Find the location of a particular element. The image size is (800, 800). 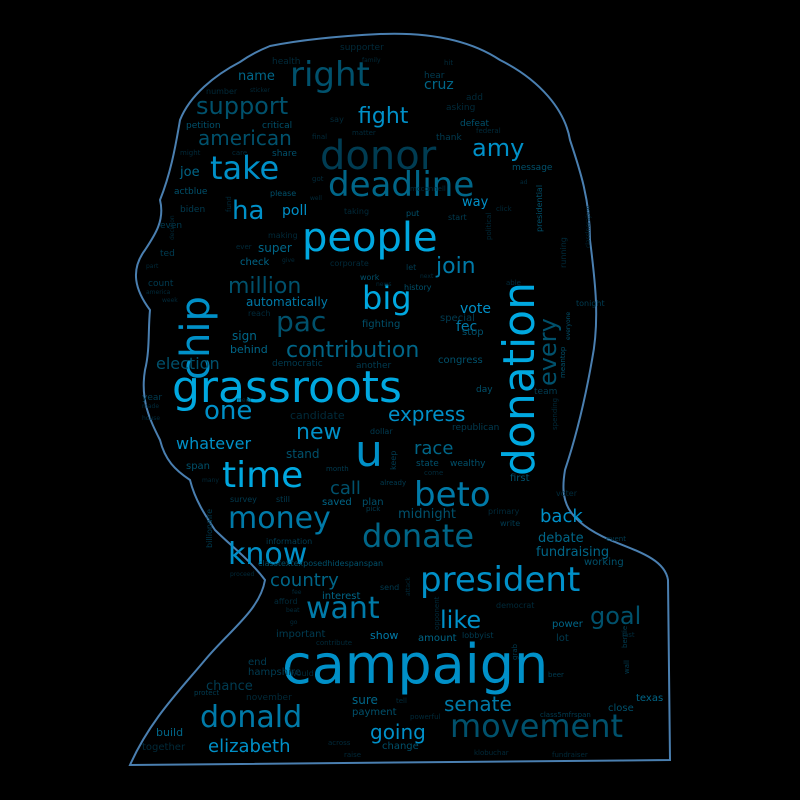

word-powerful: powerful is located at coordinates (425, 717).